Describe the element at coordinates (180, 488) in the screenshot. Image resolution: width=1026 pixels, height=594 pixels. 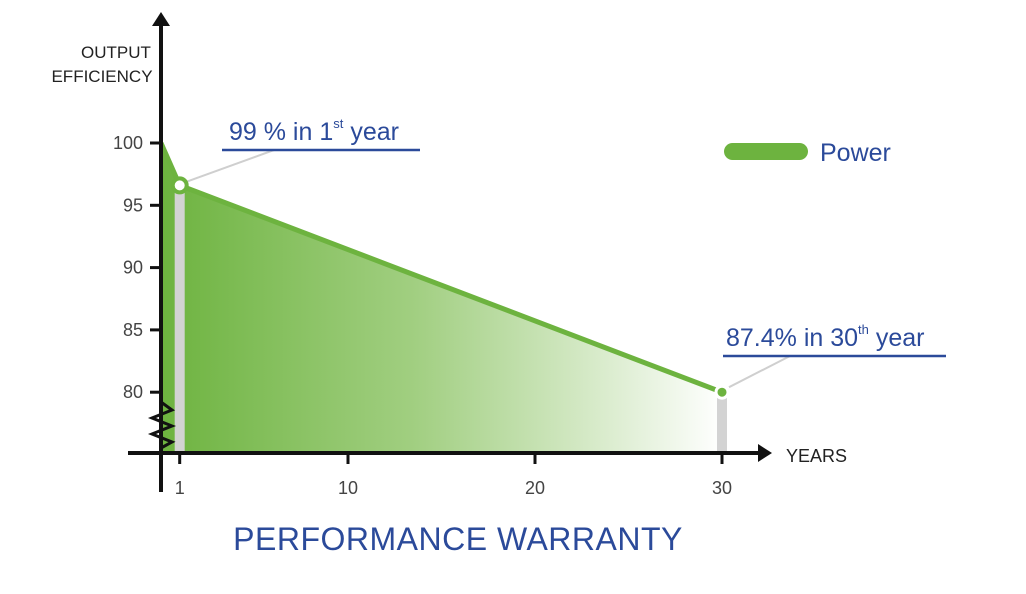
I see `x-tick-label: 1` at that location.